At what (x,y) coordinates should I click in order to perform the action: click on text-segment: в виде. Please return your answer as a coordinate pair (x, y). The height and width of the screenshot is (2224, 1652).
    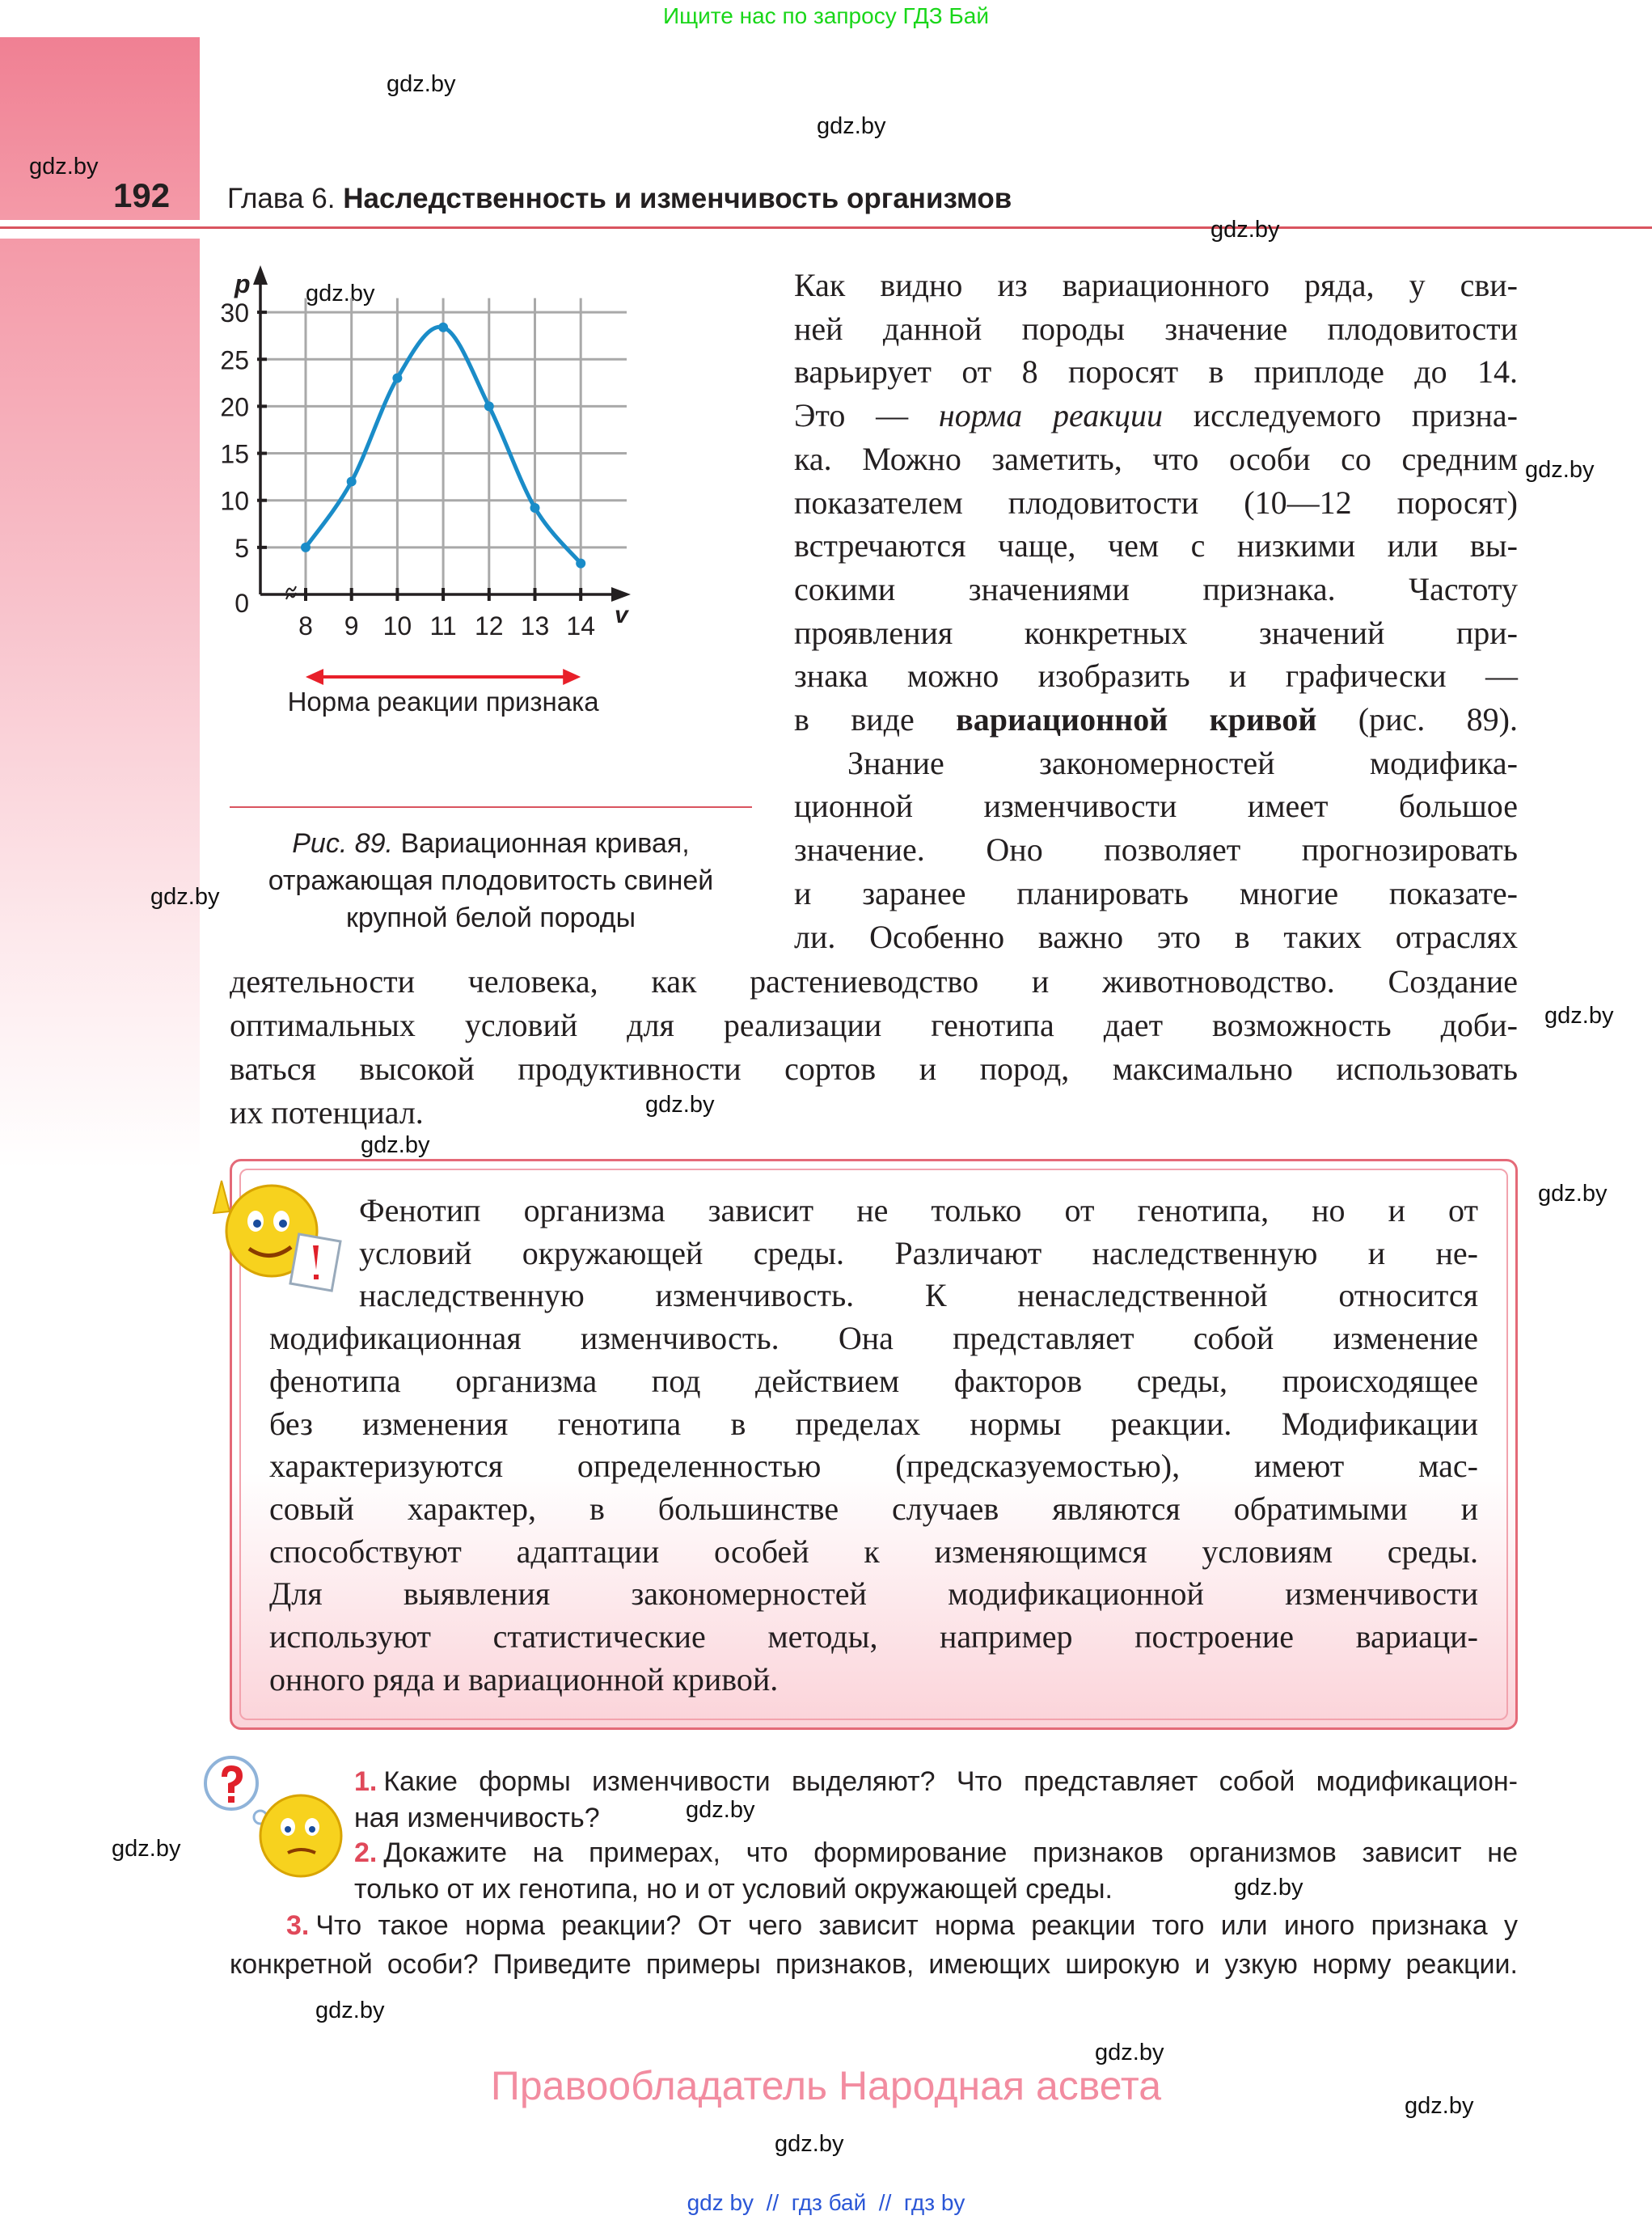
    Looking at the image, I should click on (875, 719).